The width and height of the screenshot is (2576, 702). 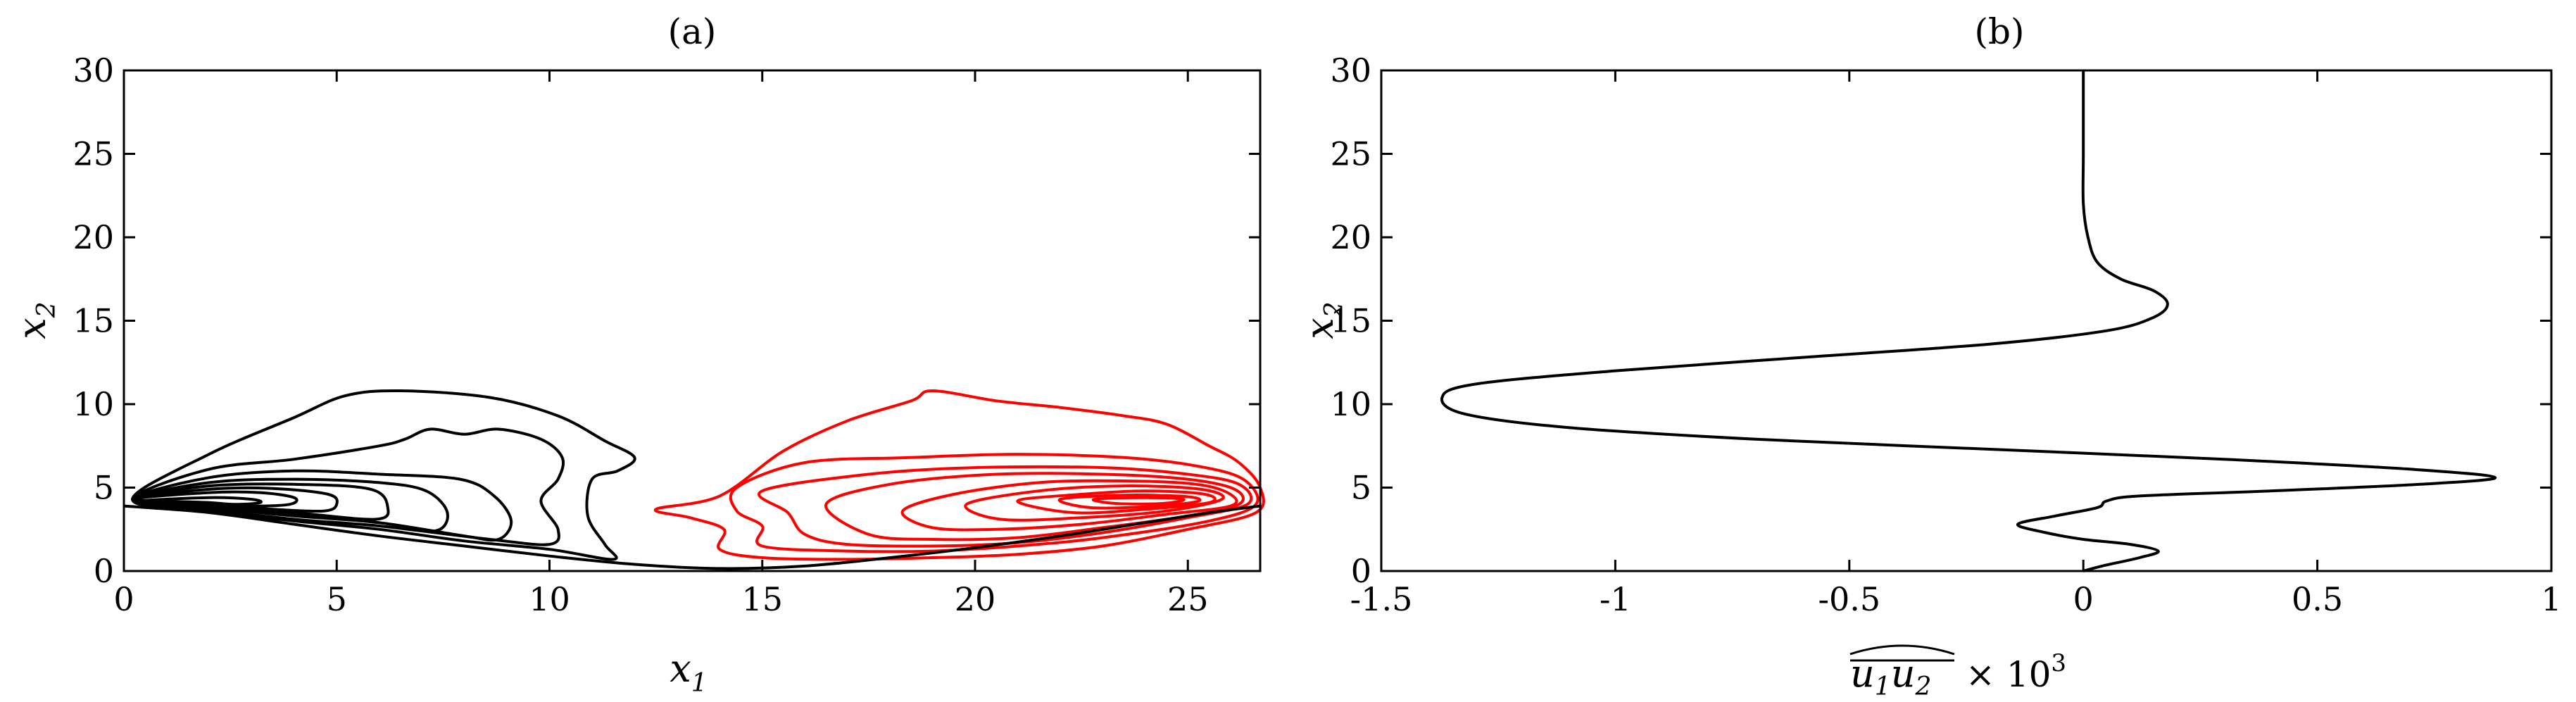 I want to click on panel-b-x-label-suffix: × 10, so click(x=2009, y=675).